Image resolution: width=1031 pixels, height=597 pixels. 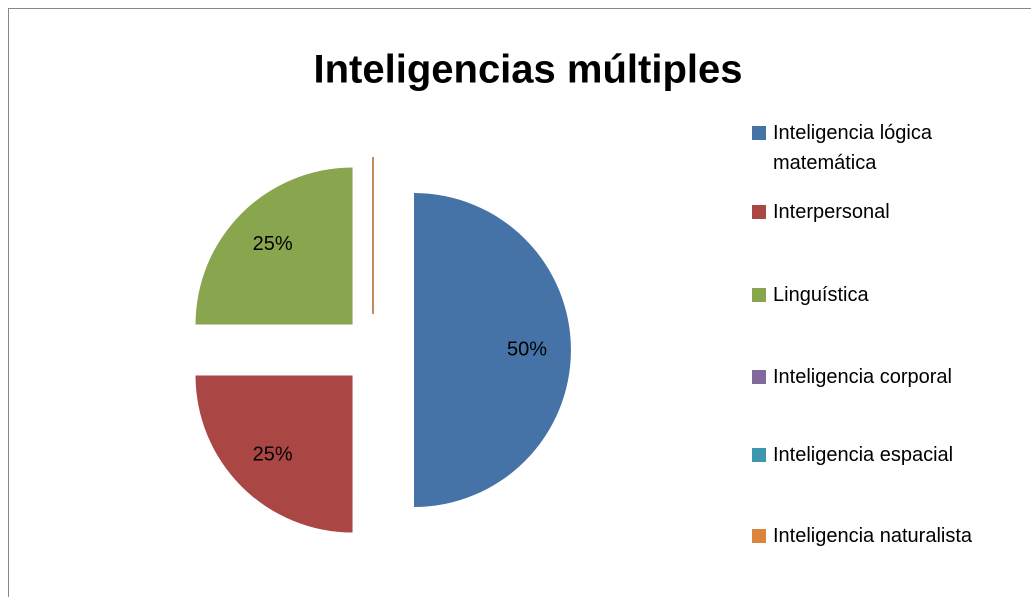 I want to click on legend-item: Inteligencia lógica matemática, so click(x=887, y=148).